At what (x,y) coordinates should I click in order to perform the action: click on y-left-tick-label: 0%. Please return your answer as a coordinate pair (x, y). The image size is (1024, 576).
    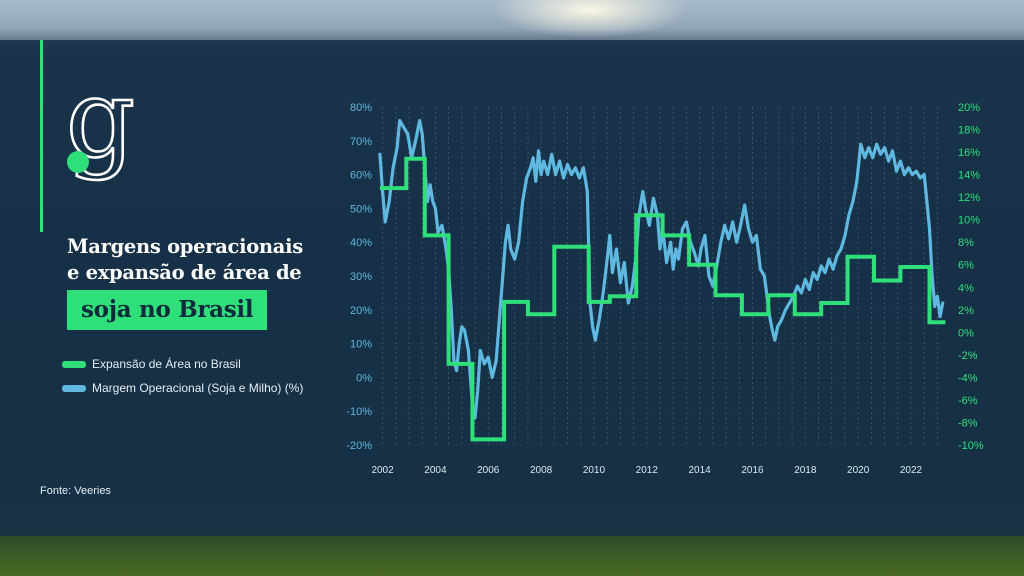
    Looking at the image, I should click on (364, 378).